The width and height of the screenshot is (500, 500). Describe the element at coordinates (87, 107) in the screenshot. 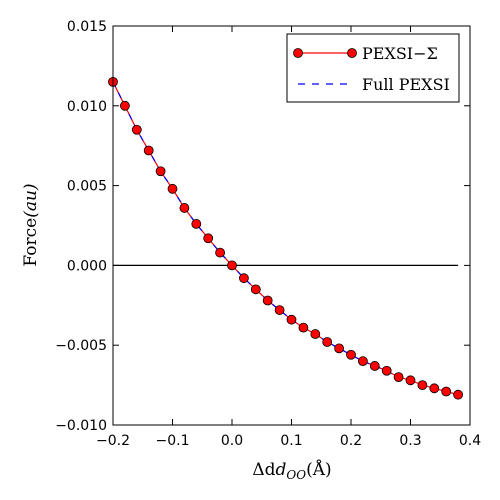

I see `y-tick-label: 0.010` at that location.